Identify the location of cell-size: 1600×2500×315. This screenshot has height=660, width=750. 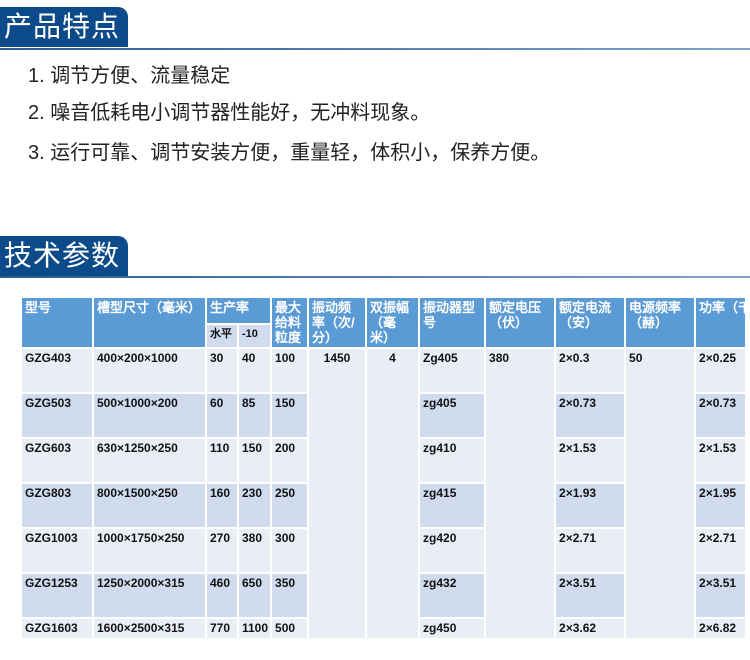
(149, 627).